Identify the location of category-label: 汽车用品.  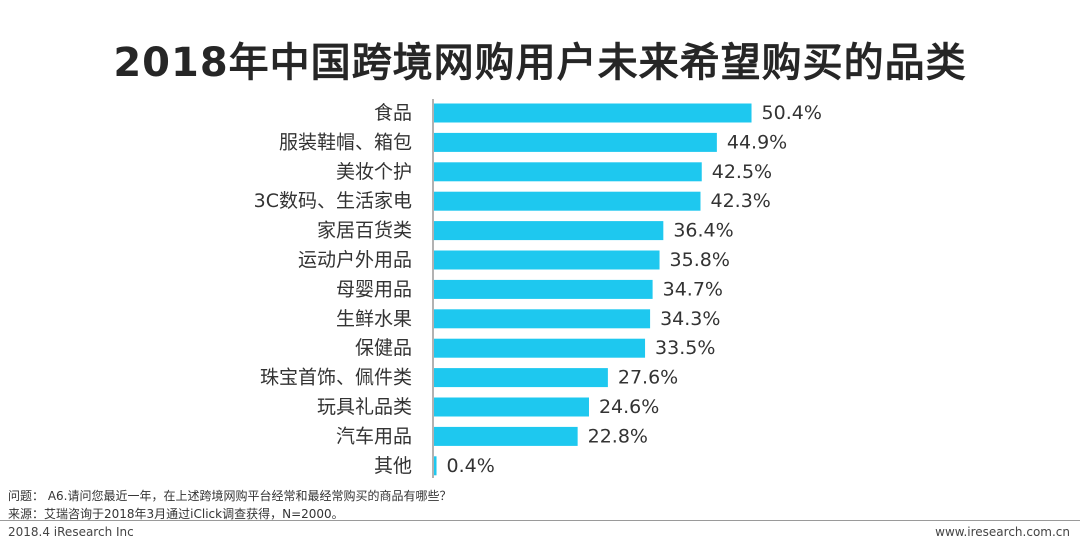
(374, 436).